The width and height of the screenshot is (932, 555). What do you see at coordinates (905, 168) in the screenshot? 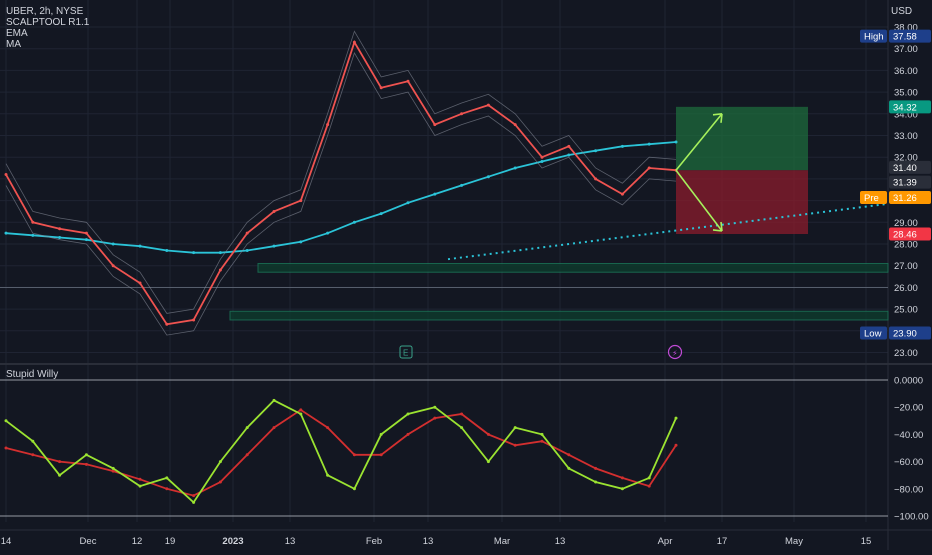
I see `last-price-value: 31.40` at bounding box center [905, 168].